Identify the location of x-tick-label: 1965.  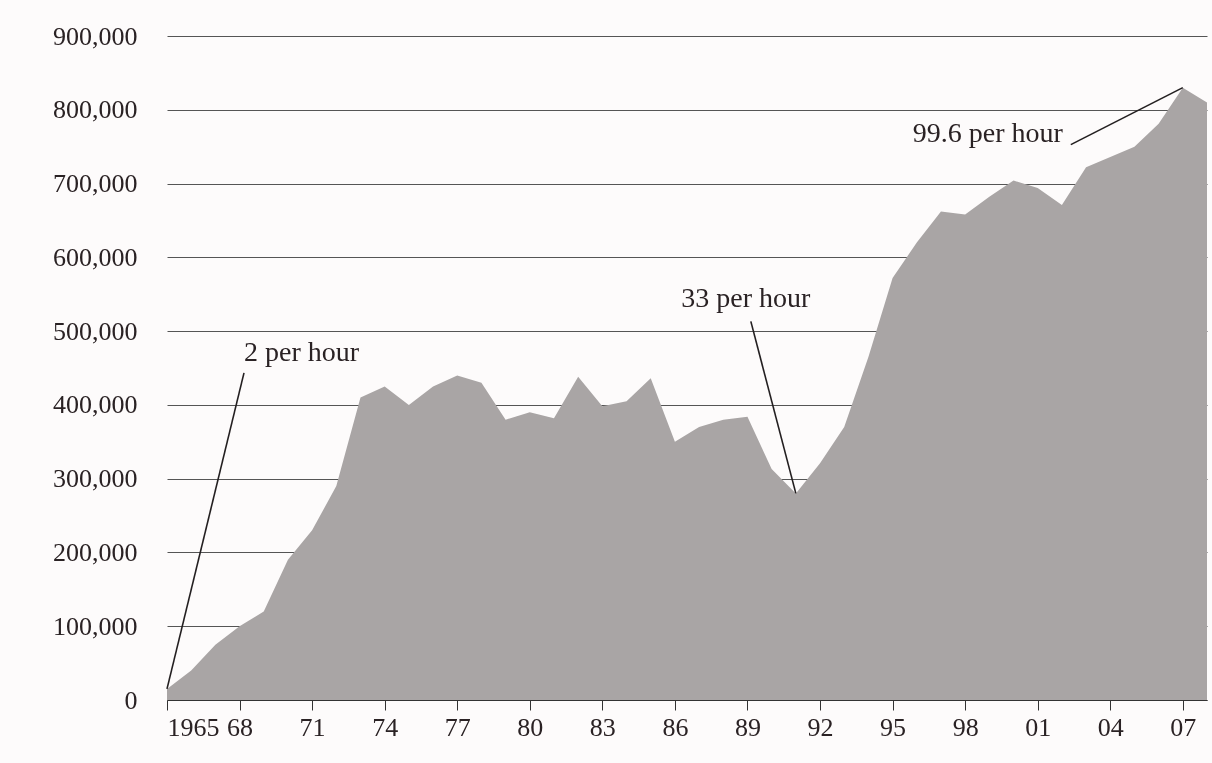
(193, 727).